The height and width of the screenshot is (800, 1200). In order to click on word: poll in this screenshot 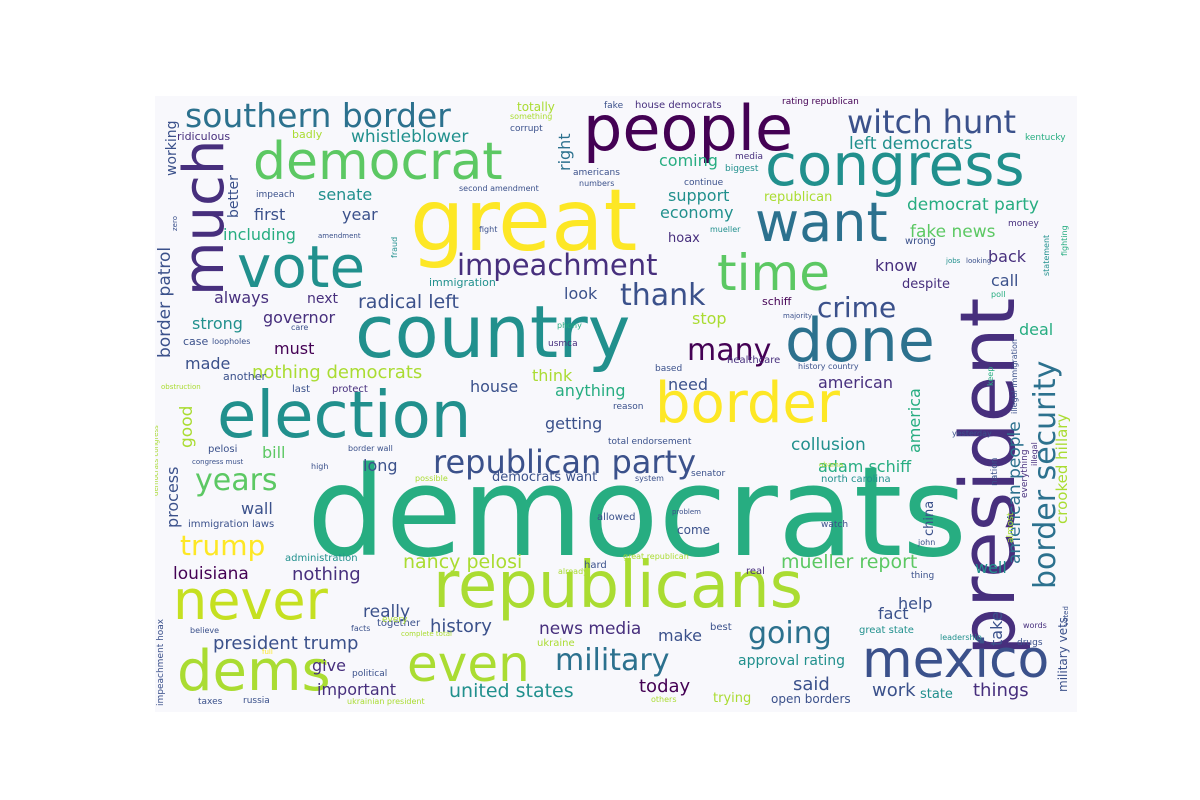, I will do `click(998, 294)`.